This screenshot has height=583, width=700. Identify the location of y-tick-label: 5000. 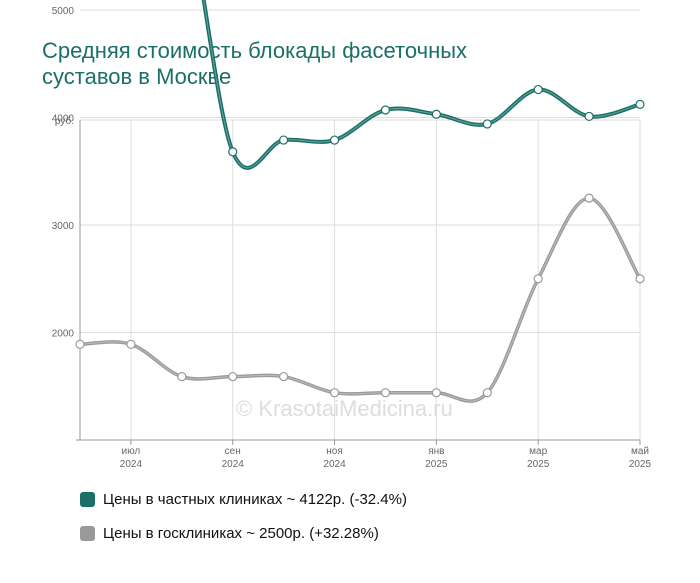
(63, 11).